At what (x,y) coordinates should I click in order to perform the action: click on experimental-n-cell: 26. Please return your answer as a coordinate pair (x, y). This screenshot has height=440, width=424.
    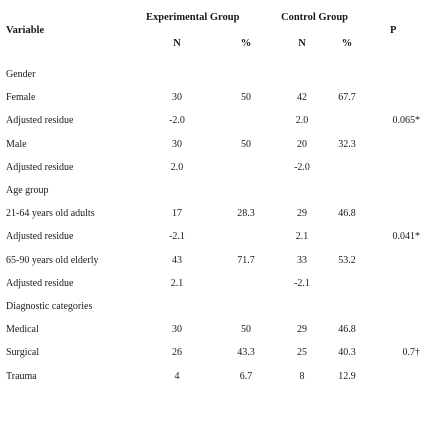
    Looking at the image, I should click on (177, 352).